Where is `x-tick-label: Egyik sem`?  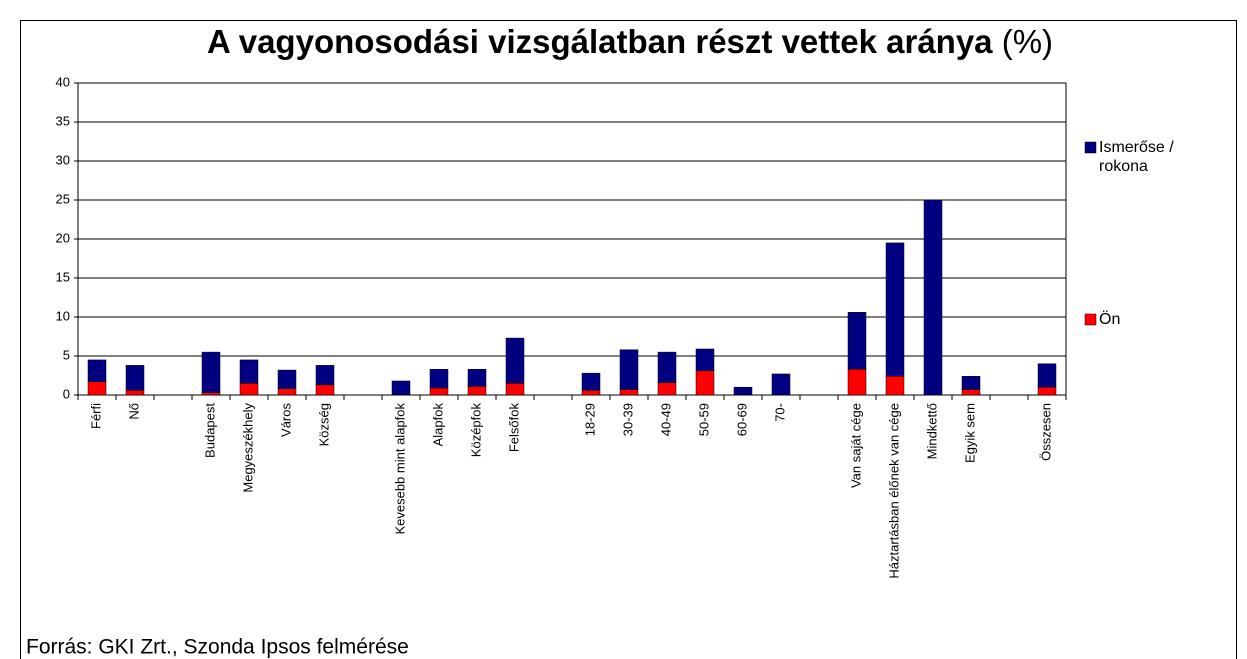 x-tick-label: Egyik sem is located at coordinates (969, 433).